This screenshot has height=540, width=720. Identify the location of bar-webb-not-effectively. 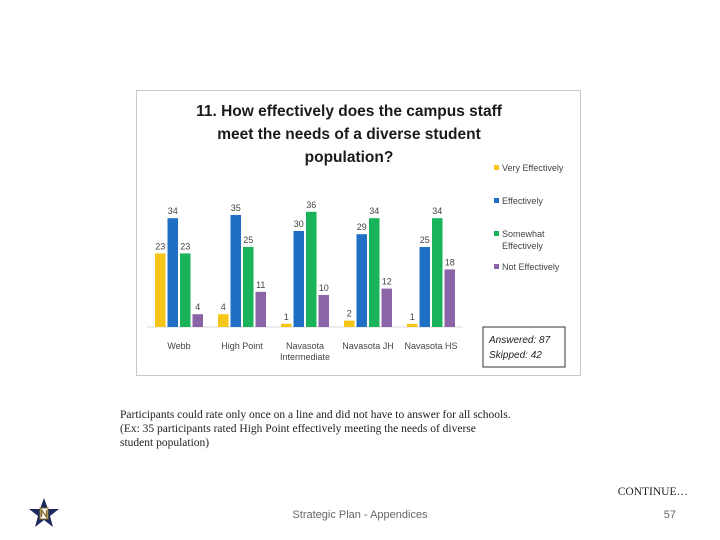
(197, 320).